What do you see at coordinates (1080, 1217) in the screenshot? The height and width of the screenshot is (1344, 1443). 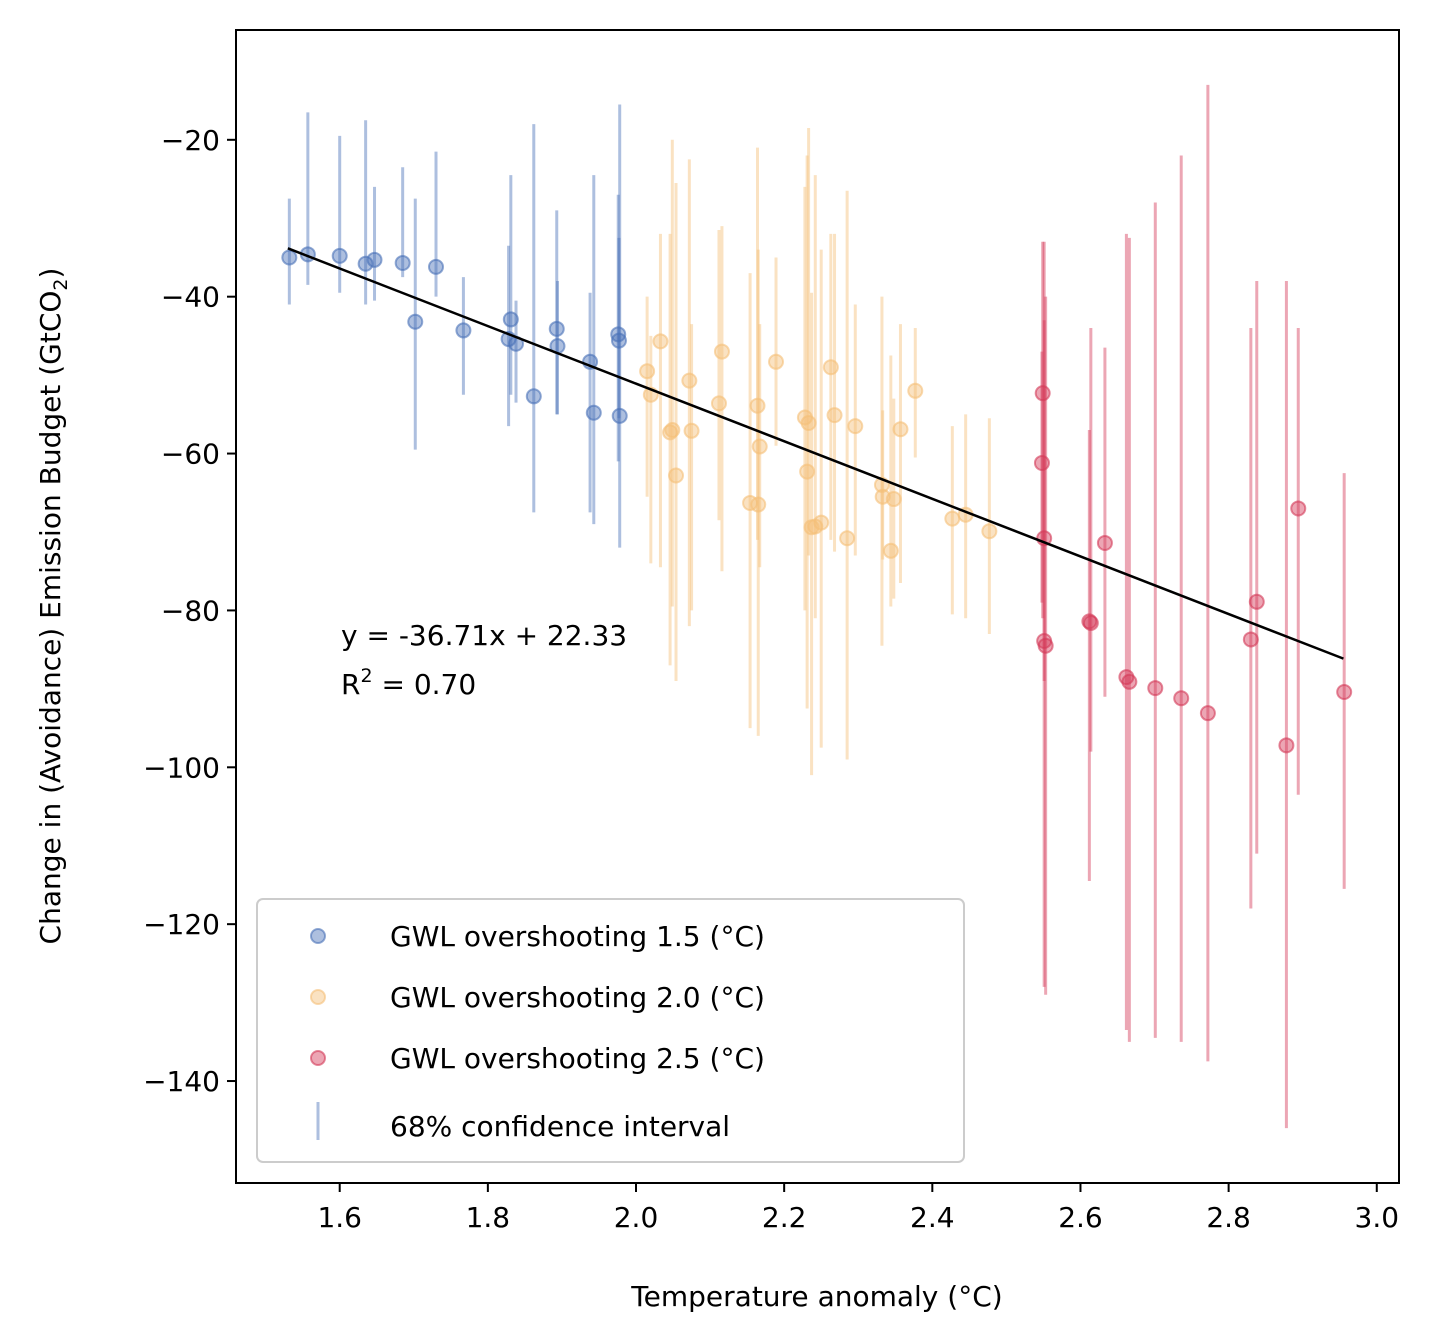 I see `x-tick-label: 2.6` at bounding box center [1080, 1217].